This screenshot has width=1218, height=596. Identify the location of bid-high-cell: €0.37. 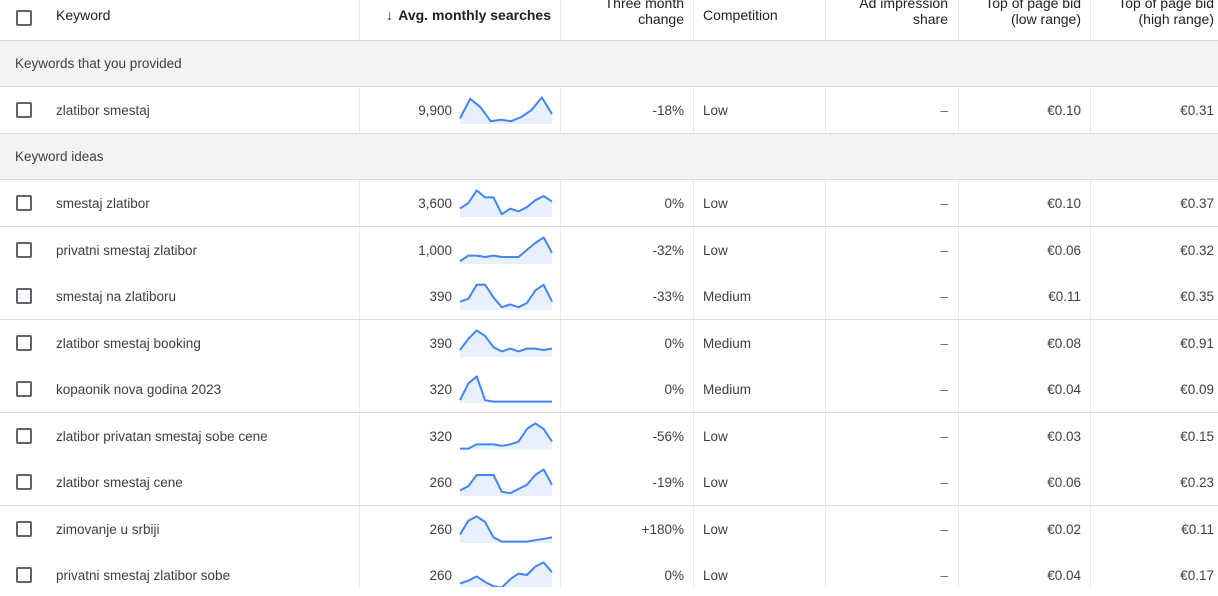
(1197, 203).